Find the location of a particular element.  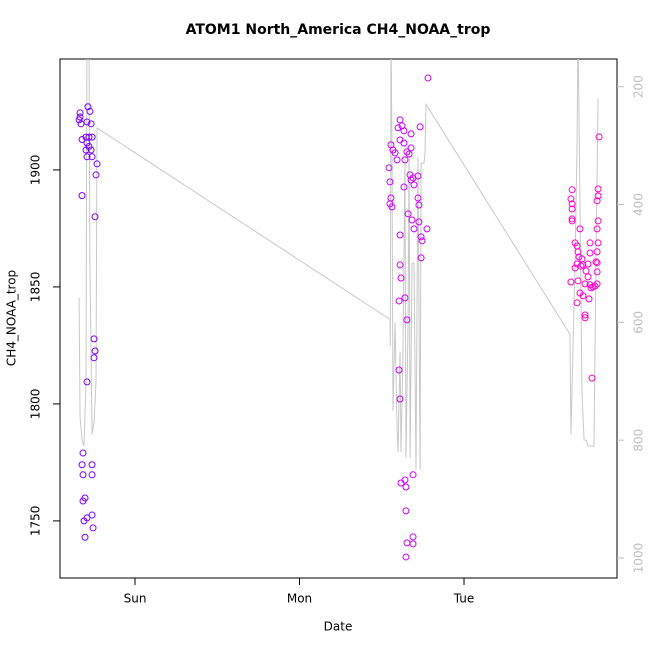

x-tick-label: Sun is located at coordinates (135, 599).